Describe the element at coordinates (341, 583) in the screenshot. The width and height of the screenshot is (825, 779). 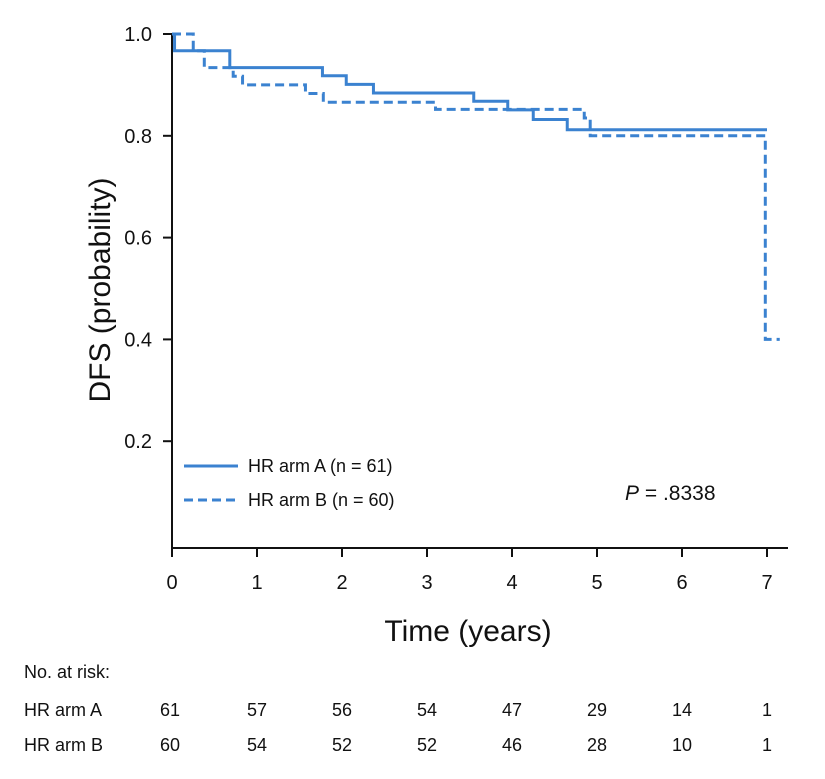
I see `x-tick-label: 2` at that location.